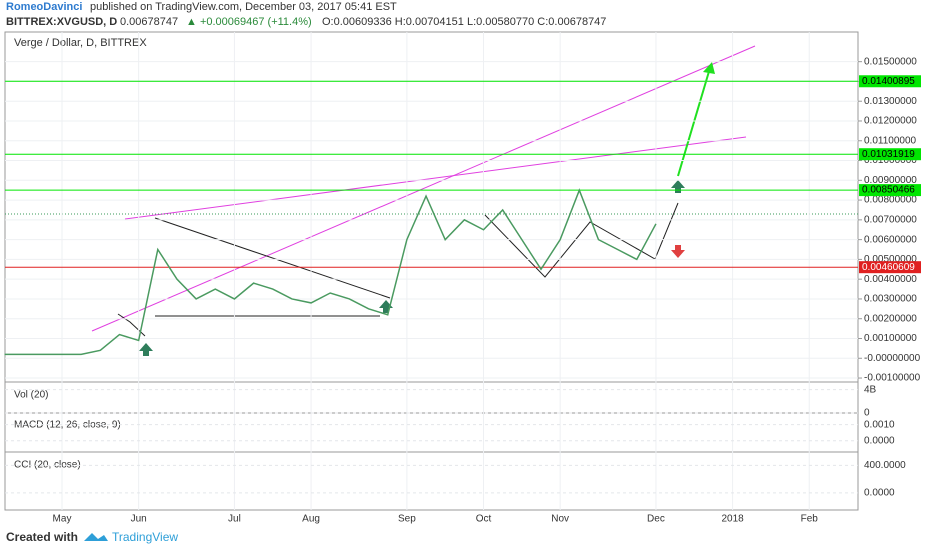 This screenshot has width=932, height=550. I want to click on y-tick-label: 0.00200000, so click(890, 318).